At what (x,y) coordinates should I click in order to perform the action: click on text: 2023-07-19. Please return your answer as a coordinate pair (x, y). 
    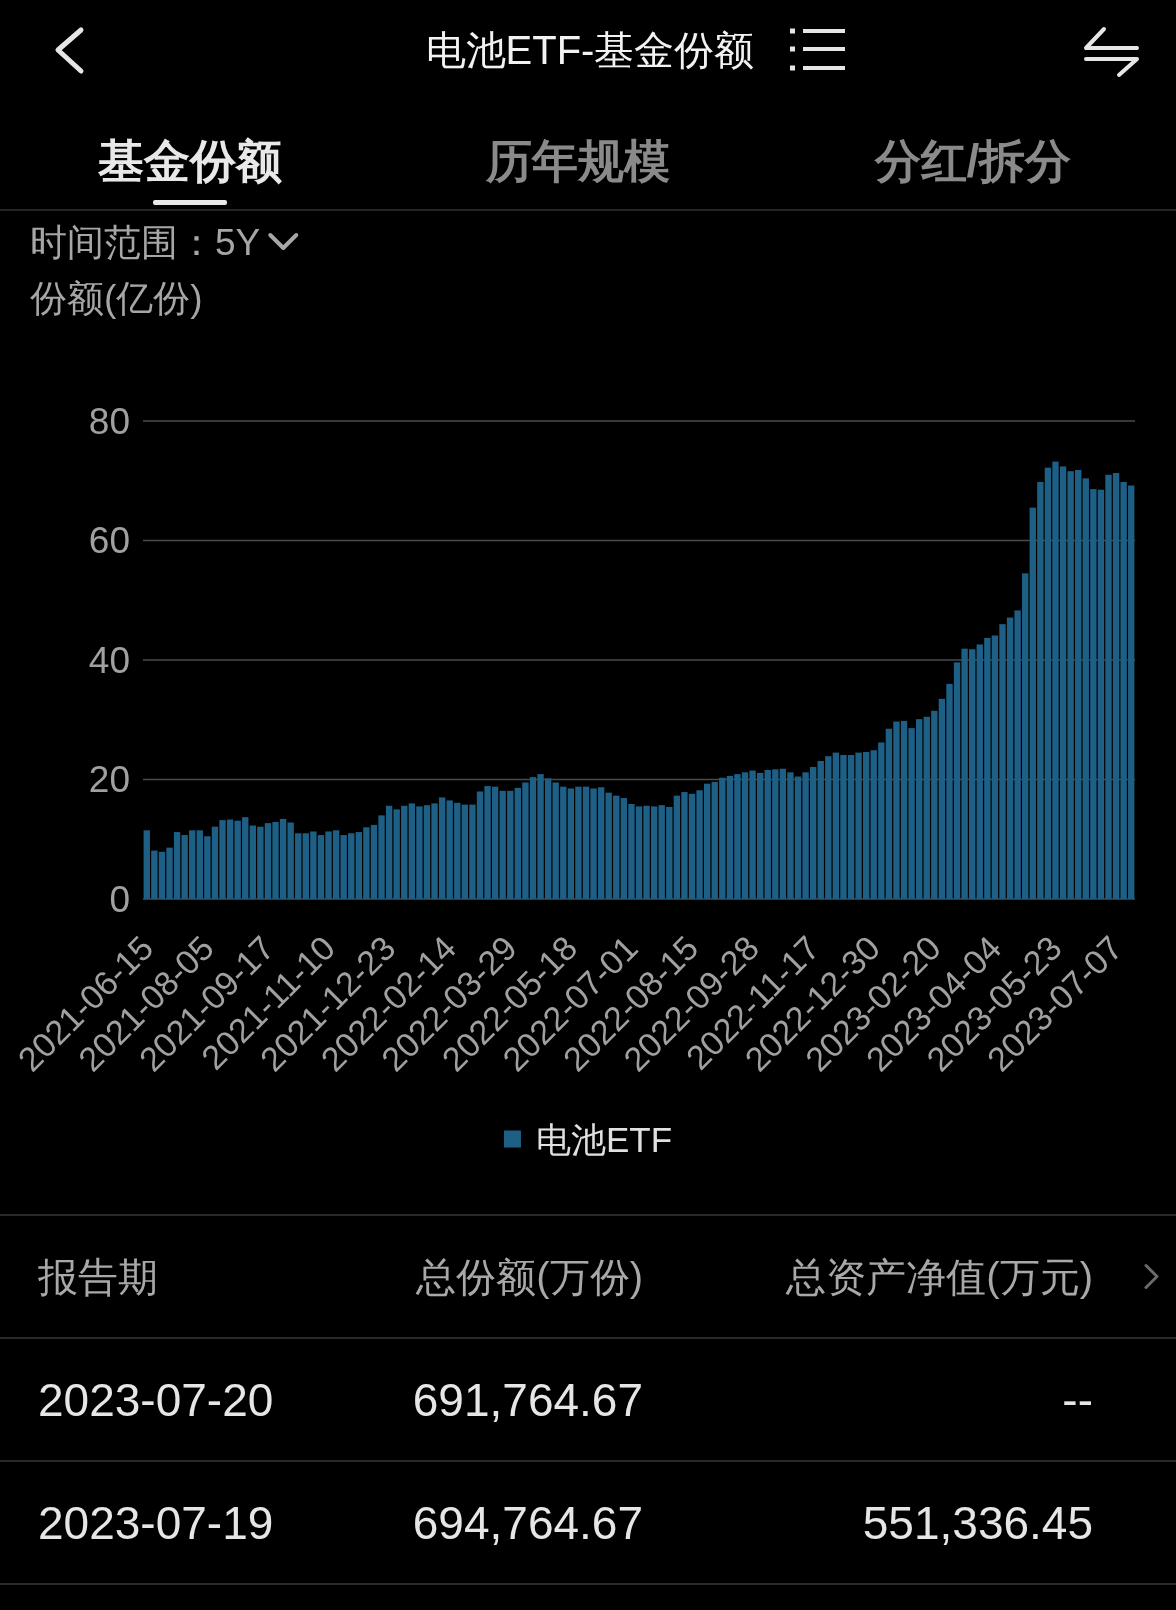
    Looking at the image, I should click on (156, 1522).